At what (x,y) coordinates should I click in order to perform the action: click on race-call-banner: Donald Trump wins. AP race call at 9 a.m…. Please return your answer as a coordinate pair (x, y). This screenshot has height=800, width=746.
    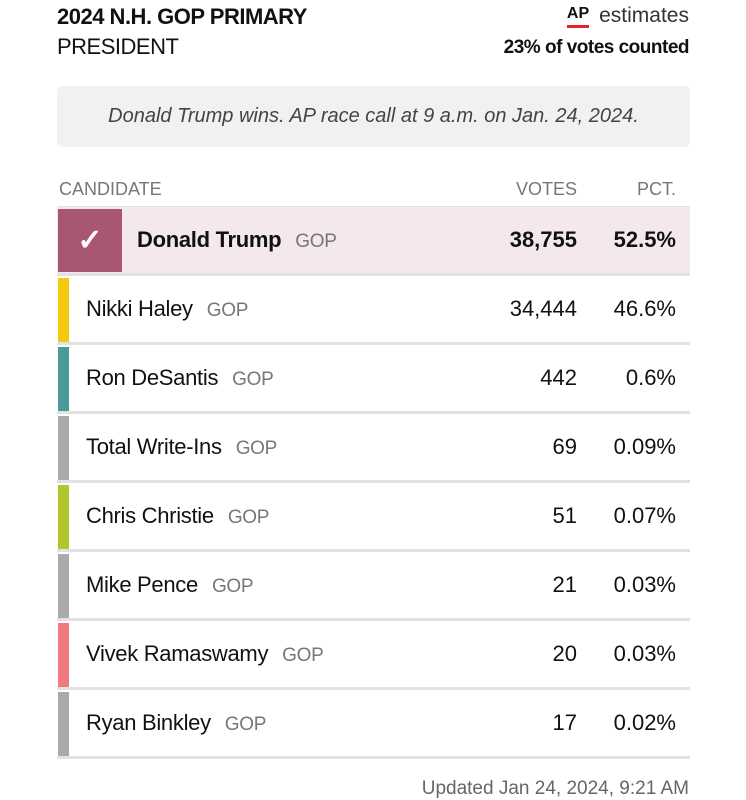
    Looking at the image, I should click on (373, 116).